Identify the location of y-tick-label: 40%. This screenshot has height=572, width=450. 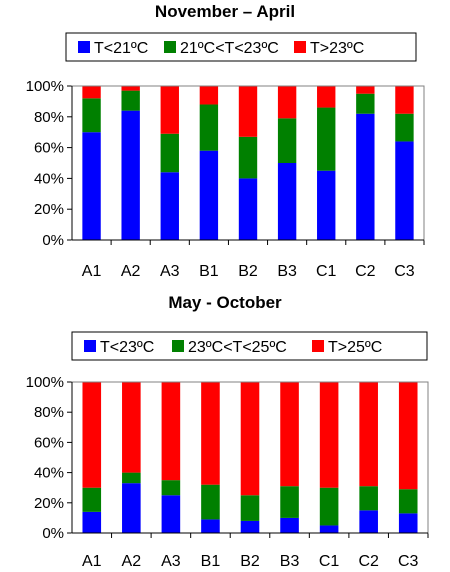
(49, 473).